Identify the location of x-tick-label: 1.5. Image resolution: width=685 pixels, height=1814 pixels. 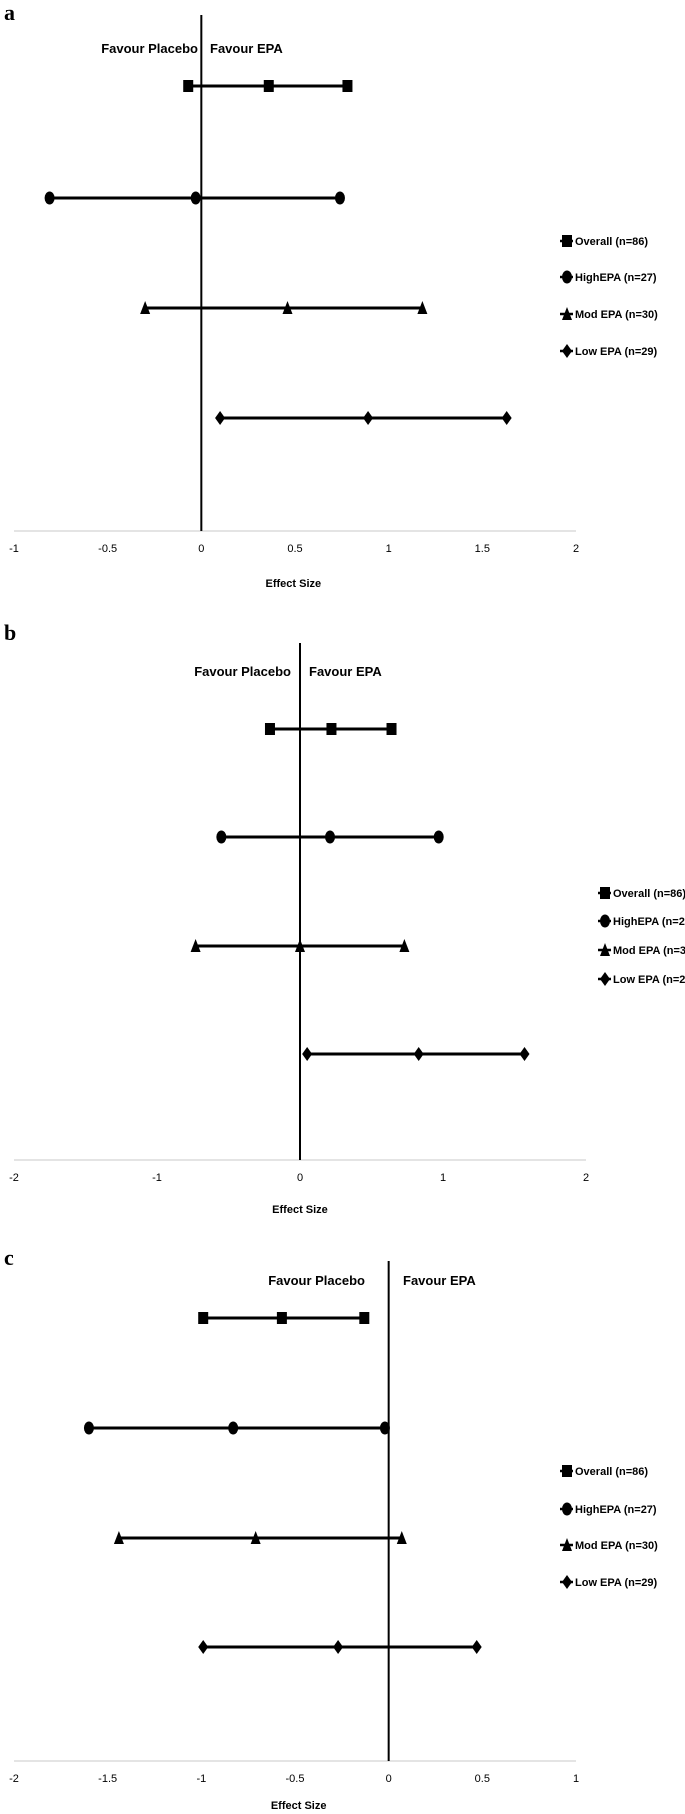
(482, 549).